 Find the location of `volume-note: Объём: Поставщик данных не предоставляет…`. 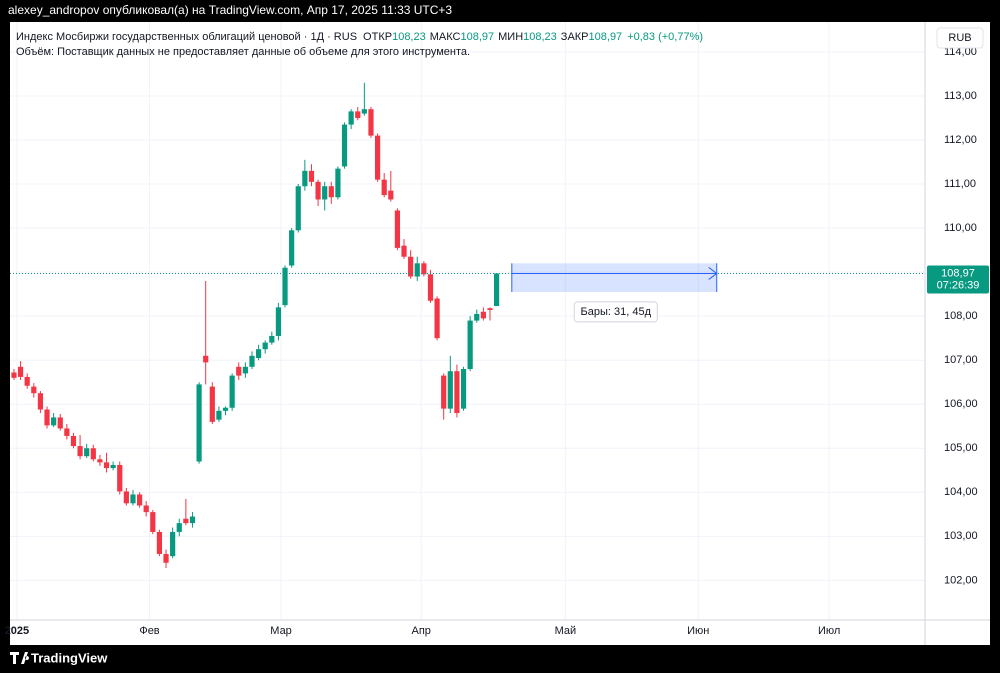

volume-note: Объём: Поставщик данных не предоставляет… is located at coordinates (243, 52).